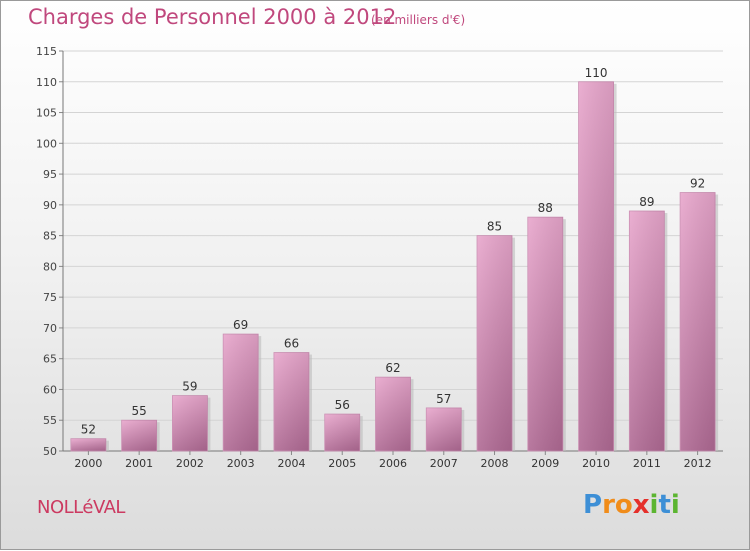  Describe the element at coordinates (342, 463) in the screenshot. I see `x-tick-label: 2005` at that location.